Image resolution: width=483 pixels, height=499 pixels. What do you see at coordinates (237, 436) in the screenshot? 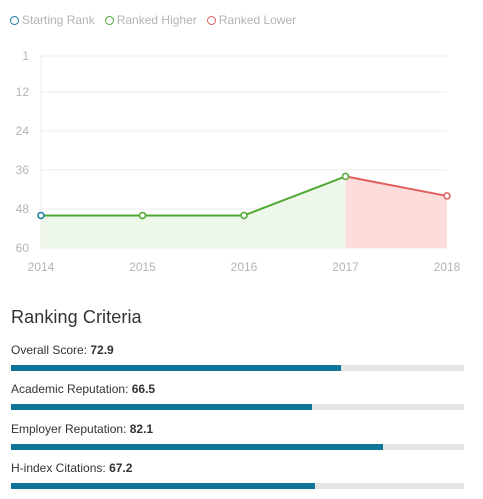
I see `criterion-employer-reputation: Employer Reputation: 82.1` at bounding box center [237, 436].